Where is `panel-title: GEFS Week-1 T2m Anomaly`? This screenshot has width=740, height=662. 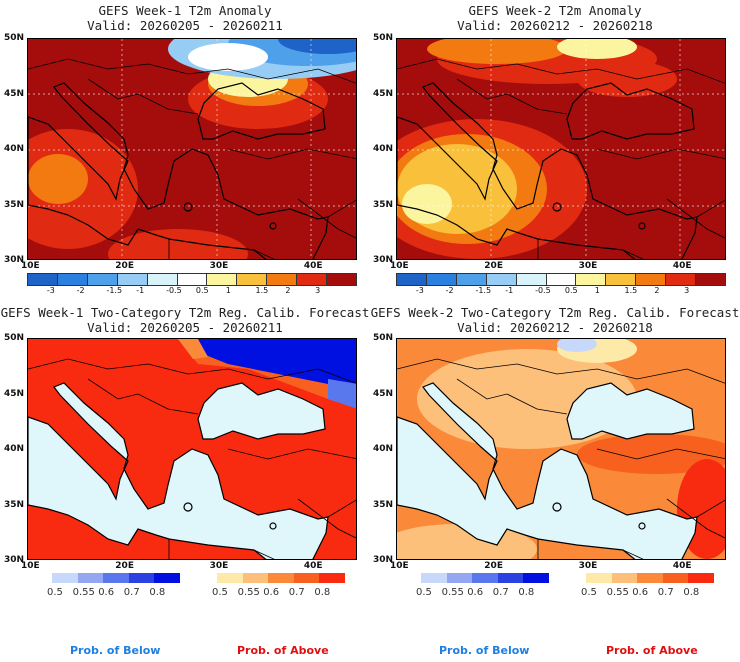
panel-title: GEFS Week-1 T2m Anomaly is located at coordinates (185, 10).